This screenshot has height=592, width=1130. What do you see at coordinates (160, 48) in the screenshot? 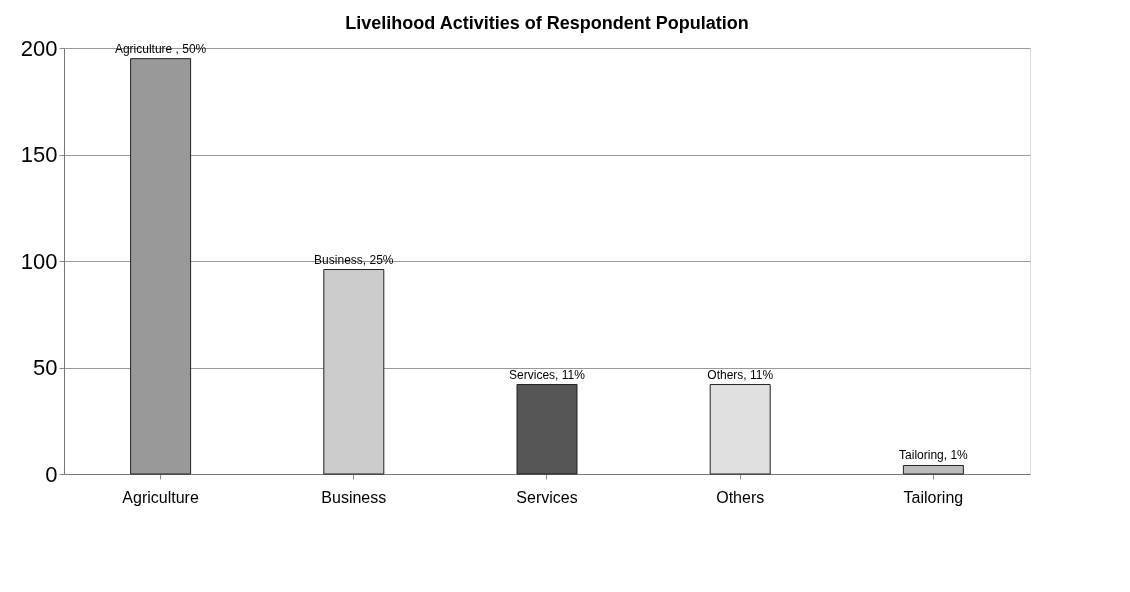
I see `annotation: Agriculture , 50%` at bounding box center [160, 48].